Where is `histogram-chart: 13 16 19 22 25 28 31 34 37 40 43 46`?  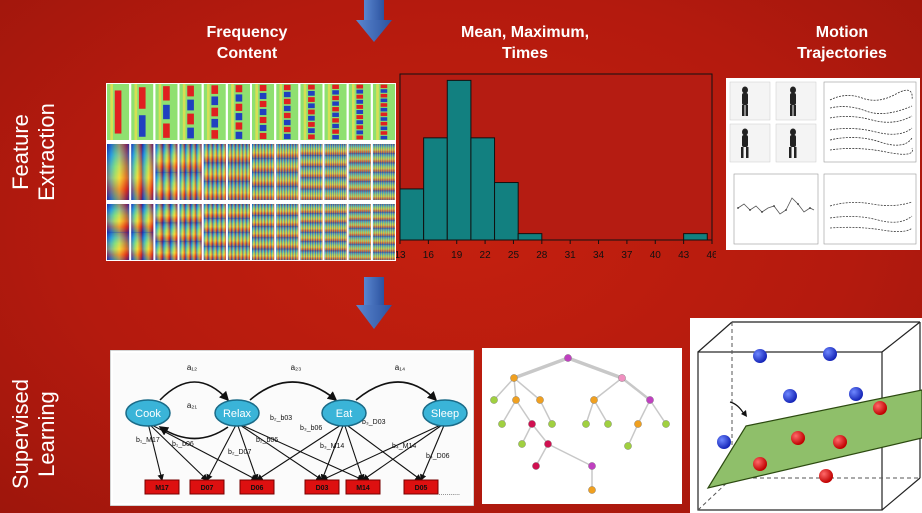 histogram-chart: 13 16 19 22 25 28 31 34 37 40 43 46 is located at coordinates (556, 167).